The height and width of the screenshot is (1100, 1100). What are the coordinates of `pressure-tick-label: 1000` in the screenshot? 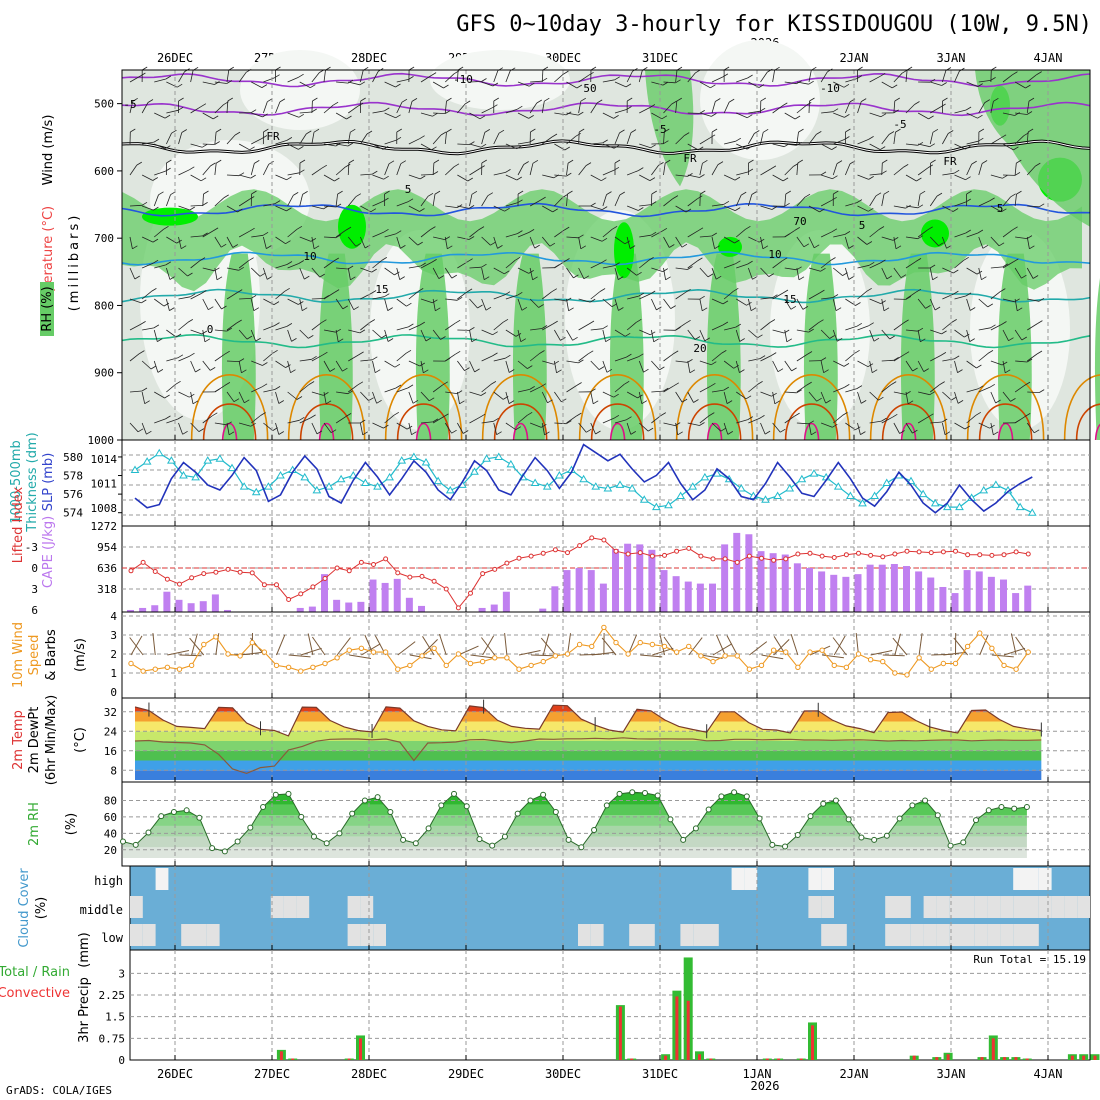 It's located at (101, 440).